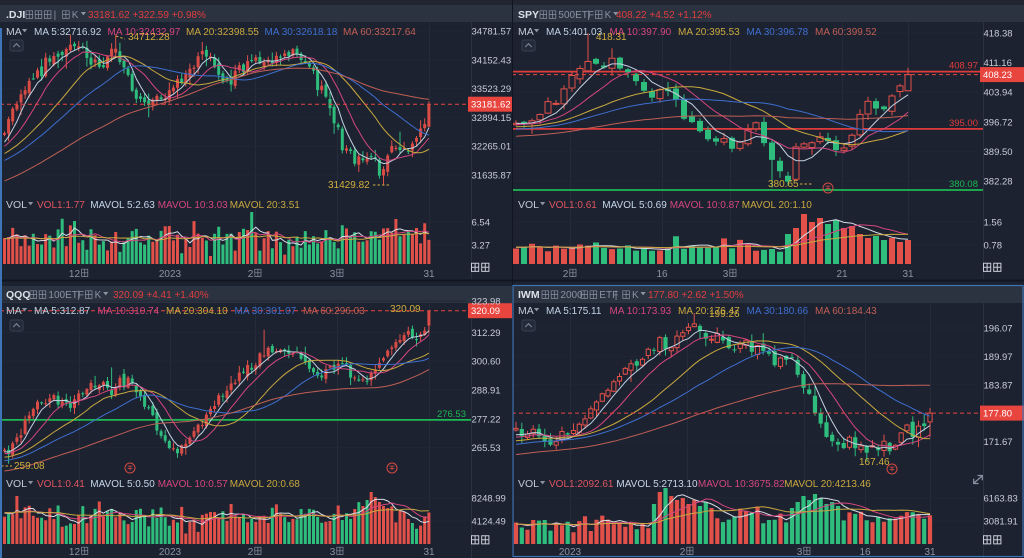  Describe the element at coordinates (197, 311) in the screenshot. I see `svg-text: MA 20:304.10` at that location.